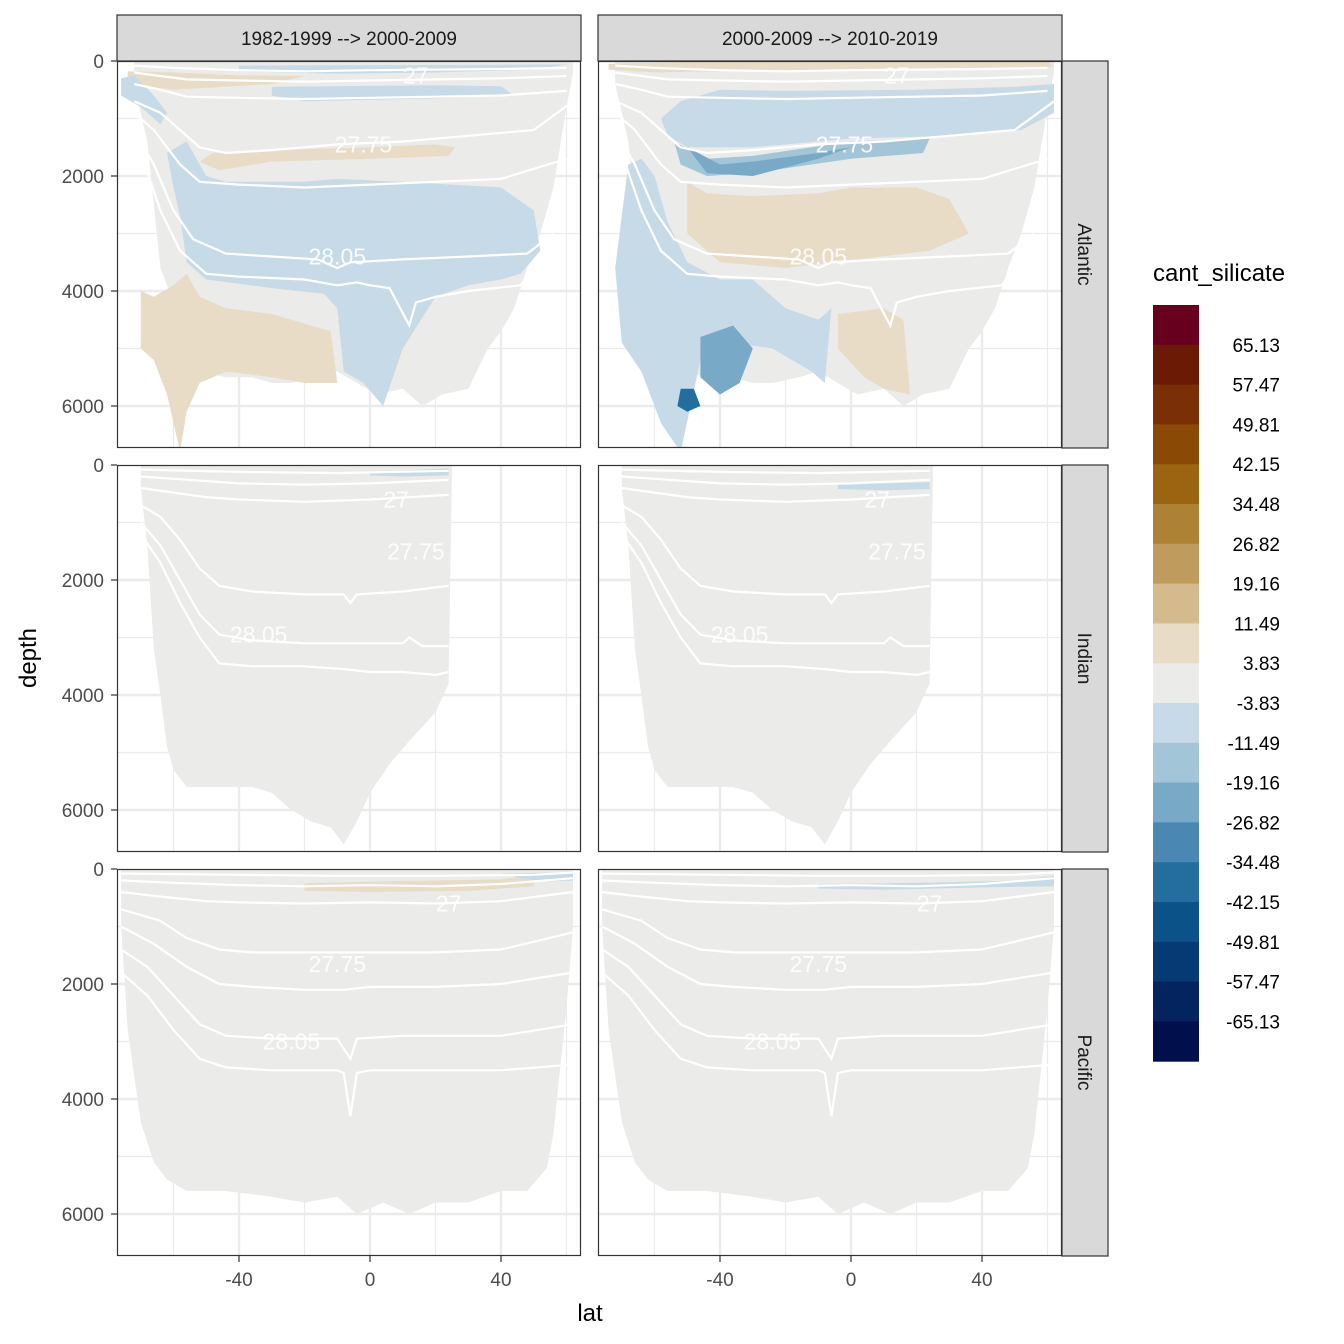  I want to click on legend-label: 19.16, so click(1256, 585).